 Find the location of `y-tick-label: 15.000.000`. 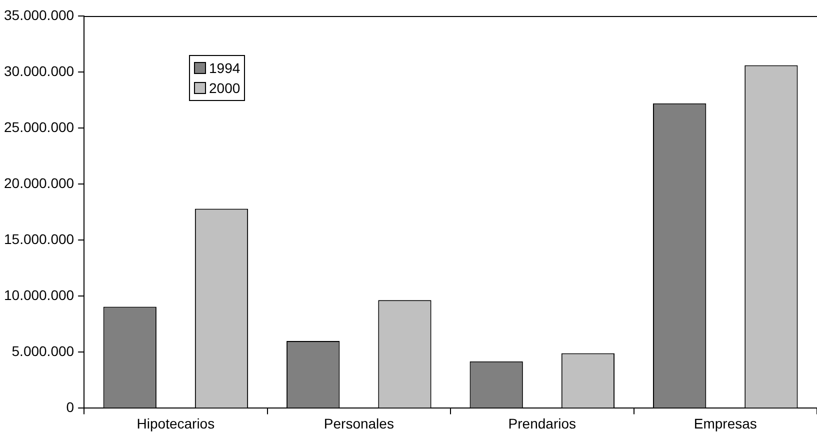

y-tick-label: 15.000.000 is located at coordinates (39, 238).